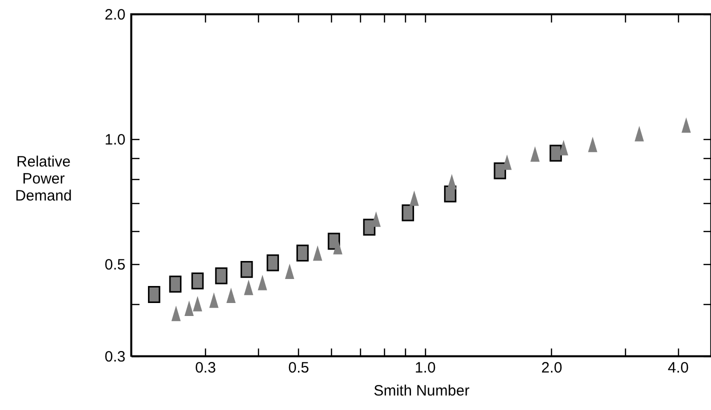  What do you see at coordinates (115, 15) in the screenshot?
I see `y-tick-label: 2.0` at bounding box center [115, 15].